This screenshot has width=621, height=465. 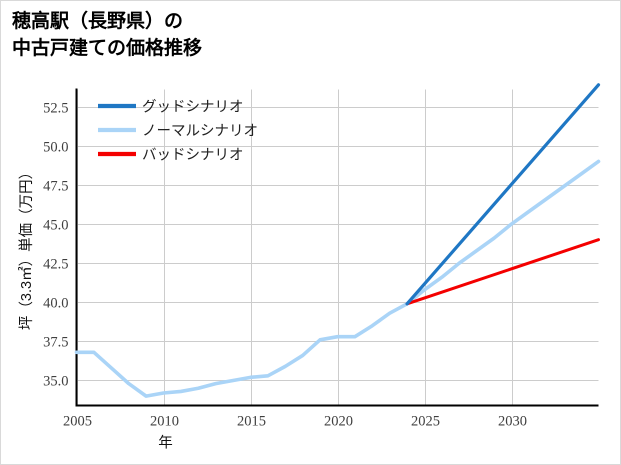 I want to click on legend-label: バッドシナリオ, so click(x=193, y=156).